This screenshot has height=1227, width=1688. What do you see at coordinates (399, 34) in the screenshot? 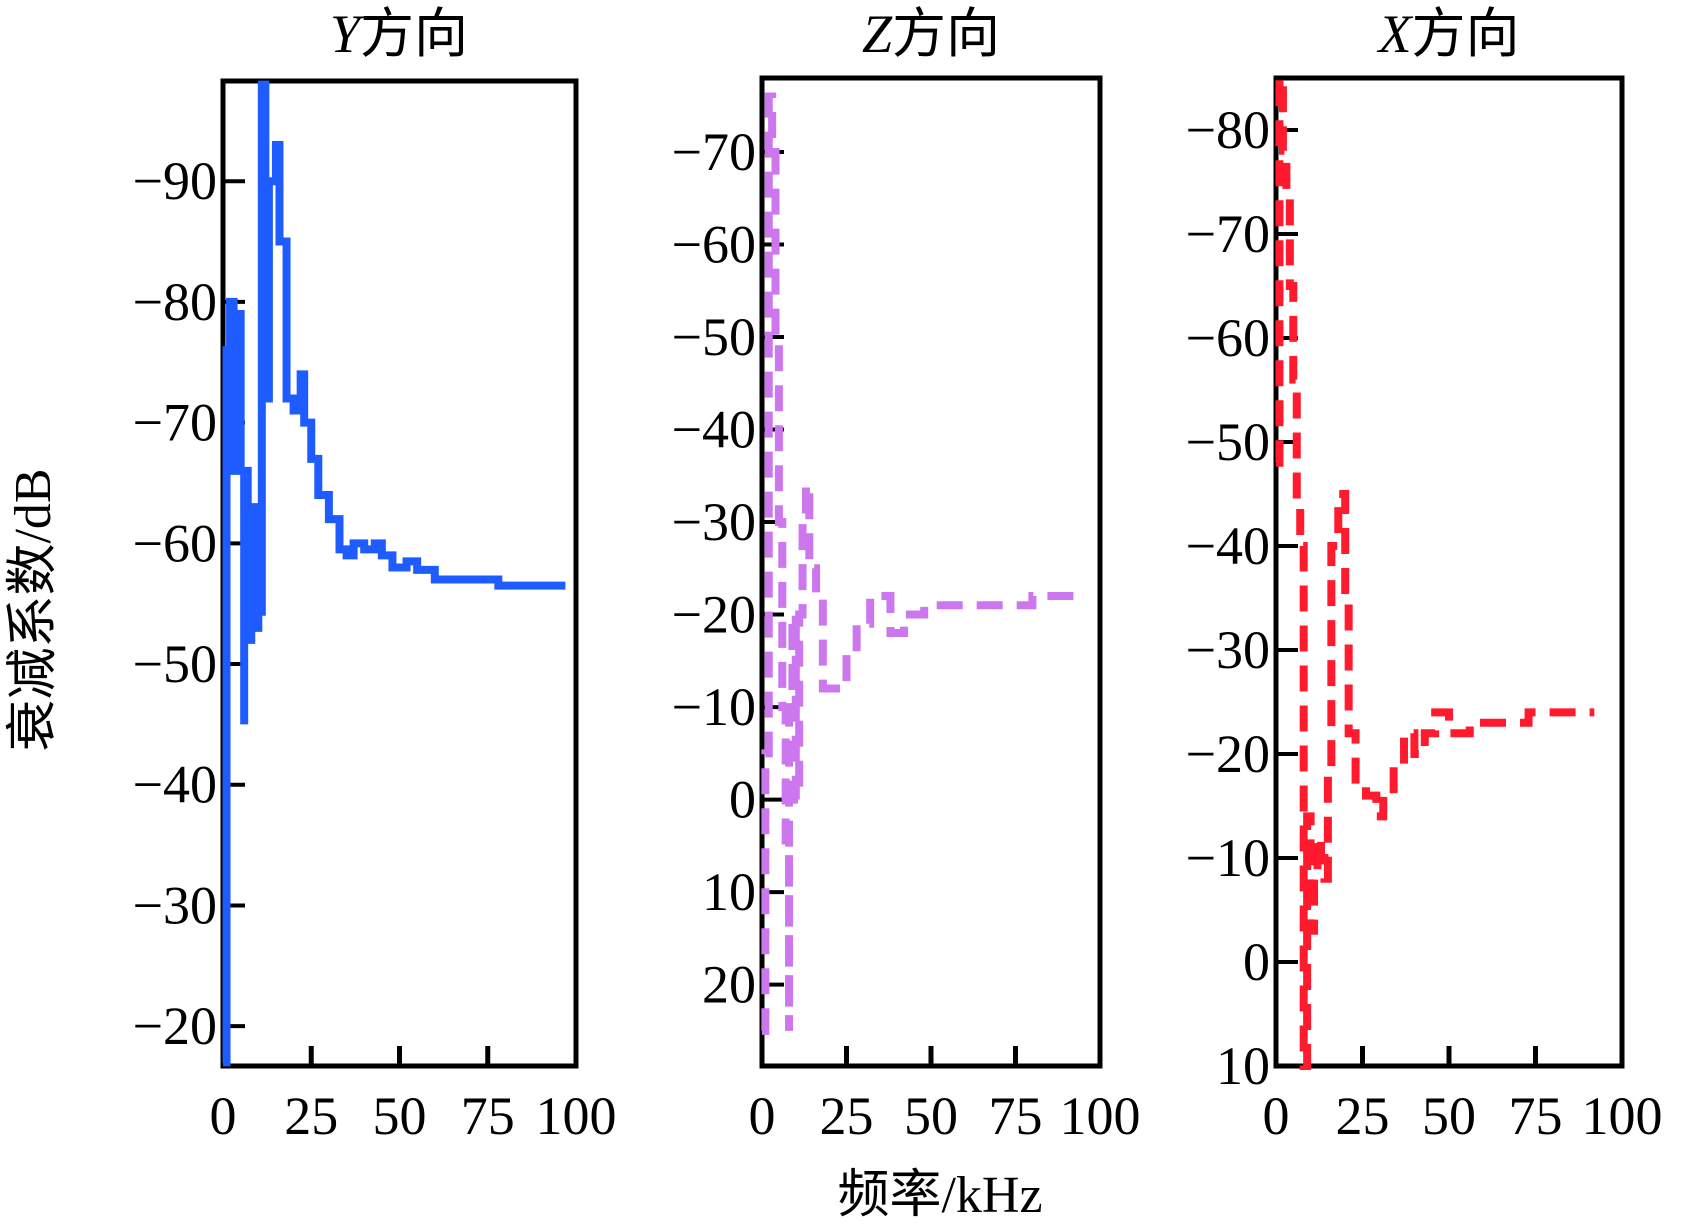
I see `panel-title-y: Y方向` at bounding box center [399, 34].